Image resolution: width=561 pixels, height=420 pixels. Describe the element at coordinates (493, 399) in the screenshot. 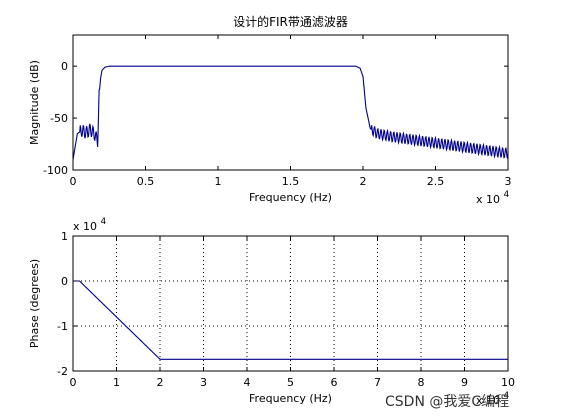

I see `phase-x-exponent: x 10 4` at that location.